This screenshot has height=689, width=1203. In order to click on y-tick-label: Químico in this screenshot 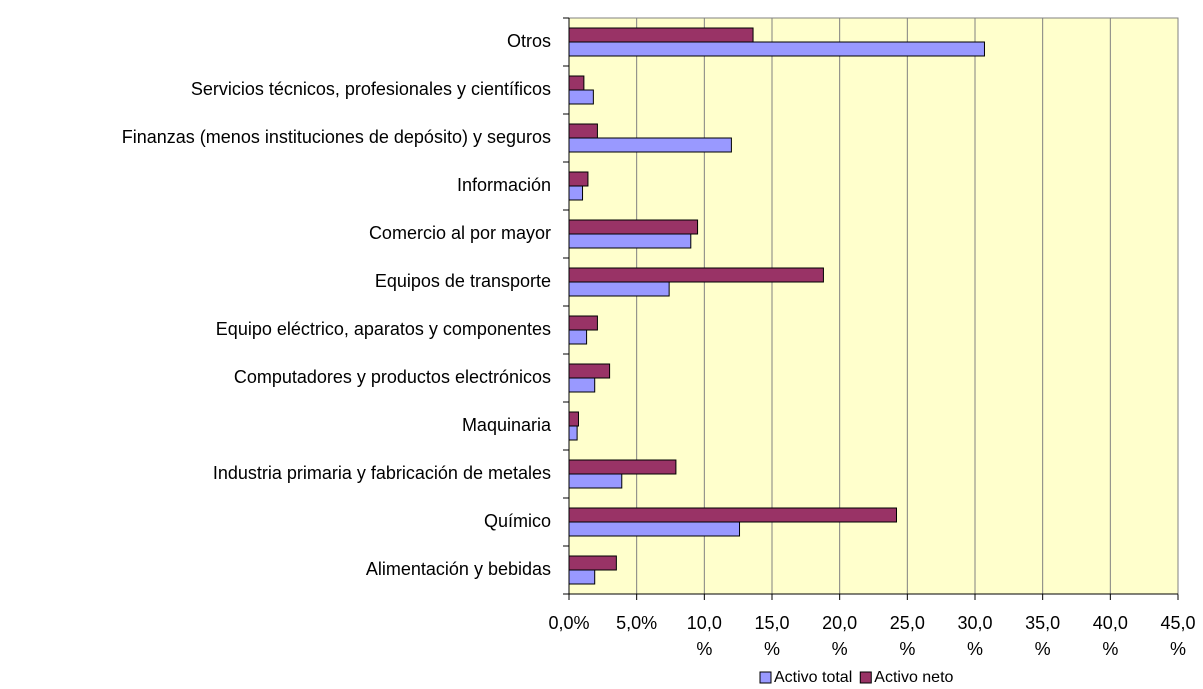, I will do `click(517, 521)`.